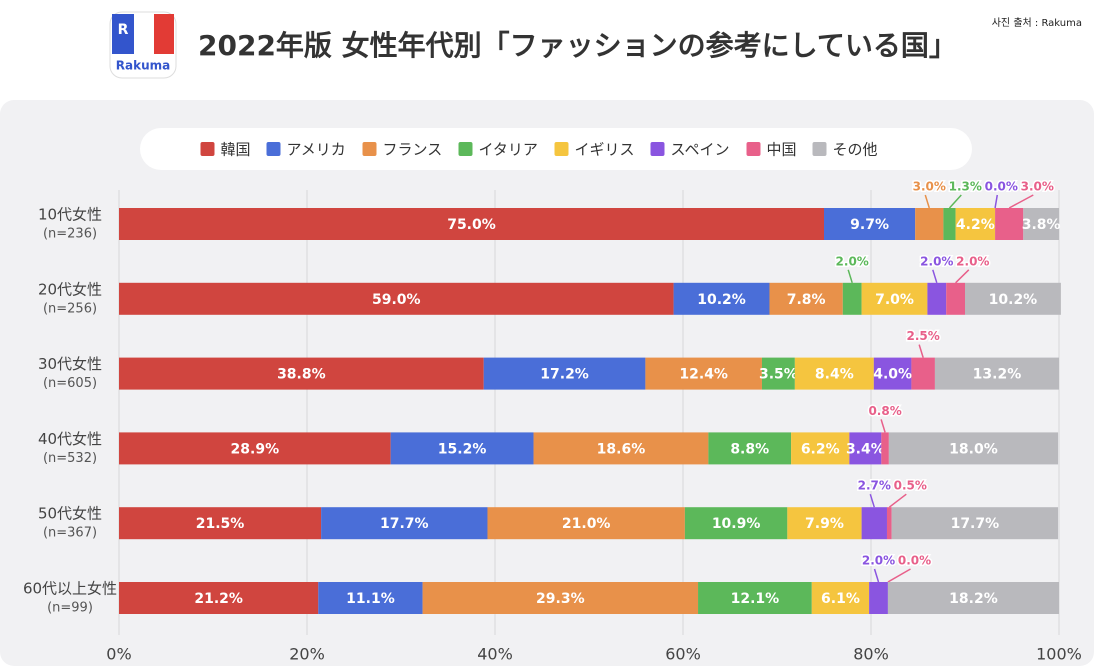 The width and height of the screenshot is (1094, 666). I want to click on sample-size: (n=256), so click(70, 308).